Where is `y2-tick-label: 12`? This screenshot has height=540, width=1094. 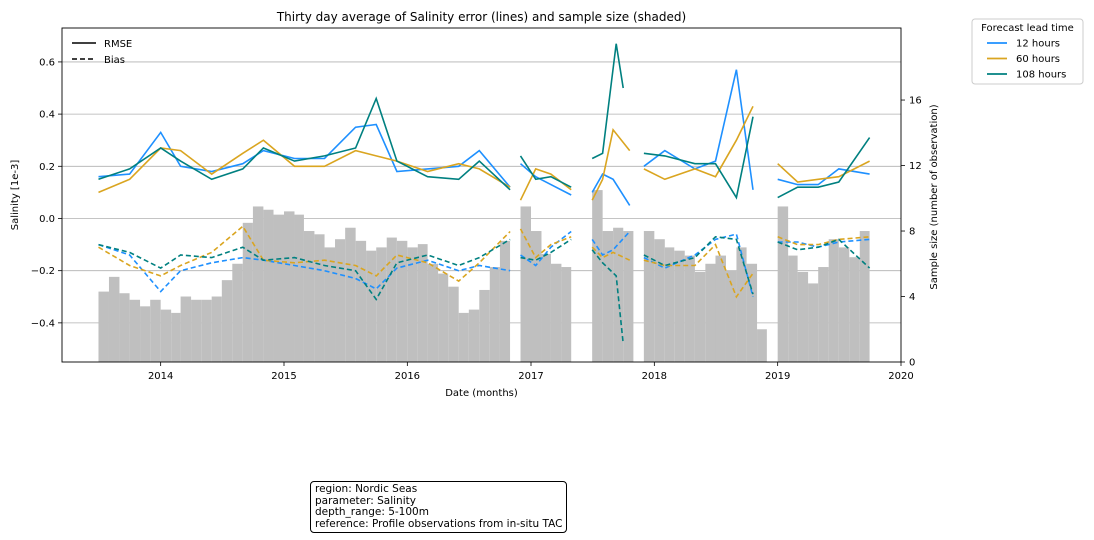
y2-tick-label: 12 is located at coordinates (915, 166).